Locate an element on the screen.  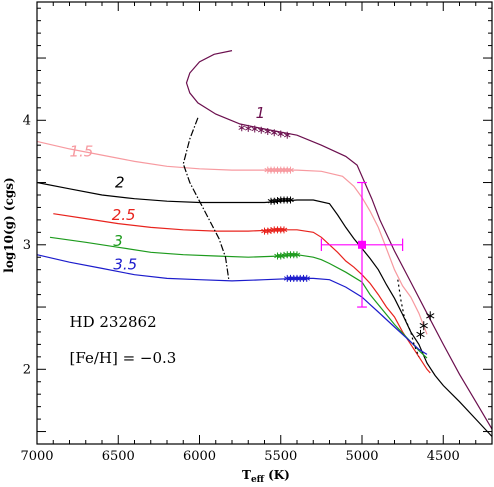
track-label-2.5: 2.5 is located at coordinates (124, 215).